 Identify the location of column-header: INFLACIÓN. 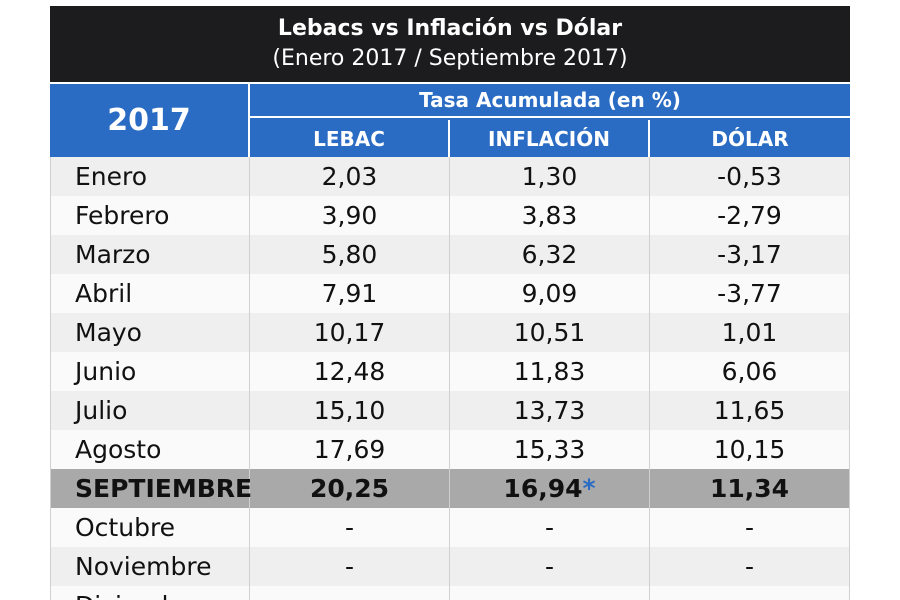
(550, 138).